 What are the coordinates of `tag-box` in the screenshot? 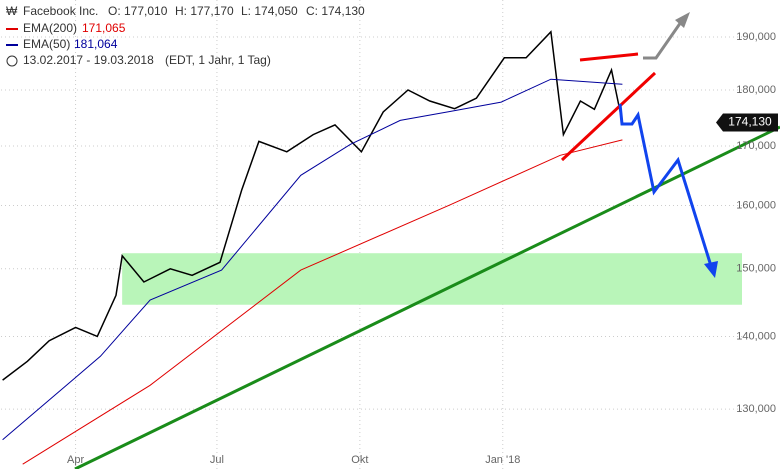 It's located at (747, 122).